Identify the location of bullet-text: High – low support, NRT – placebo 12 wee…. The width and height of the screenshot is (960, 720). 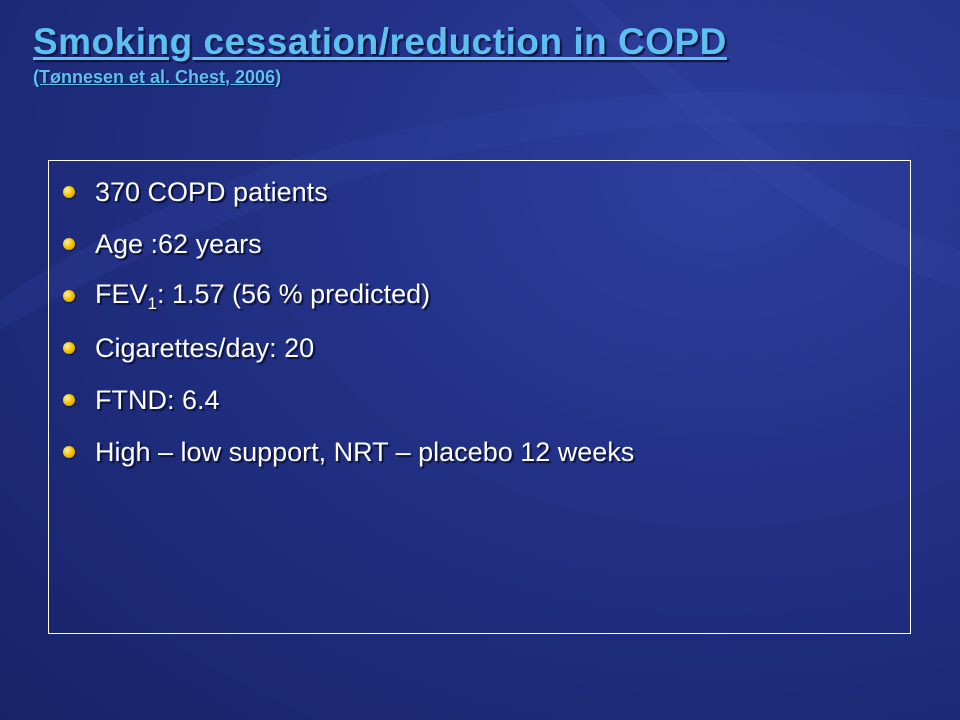
(365, 451).